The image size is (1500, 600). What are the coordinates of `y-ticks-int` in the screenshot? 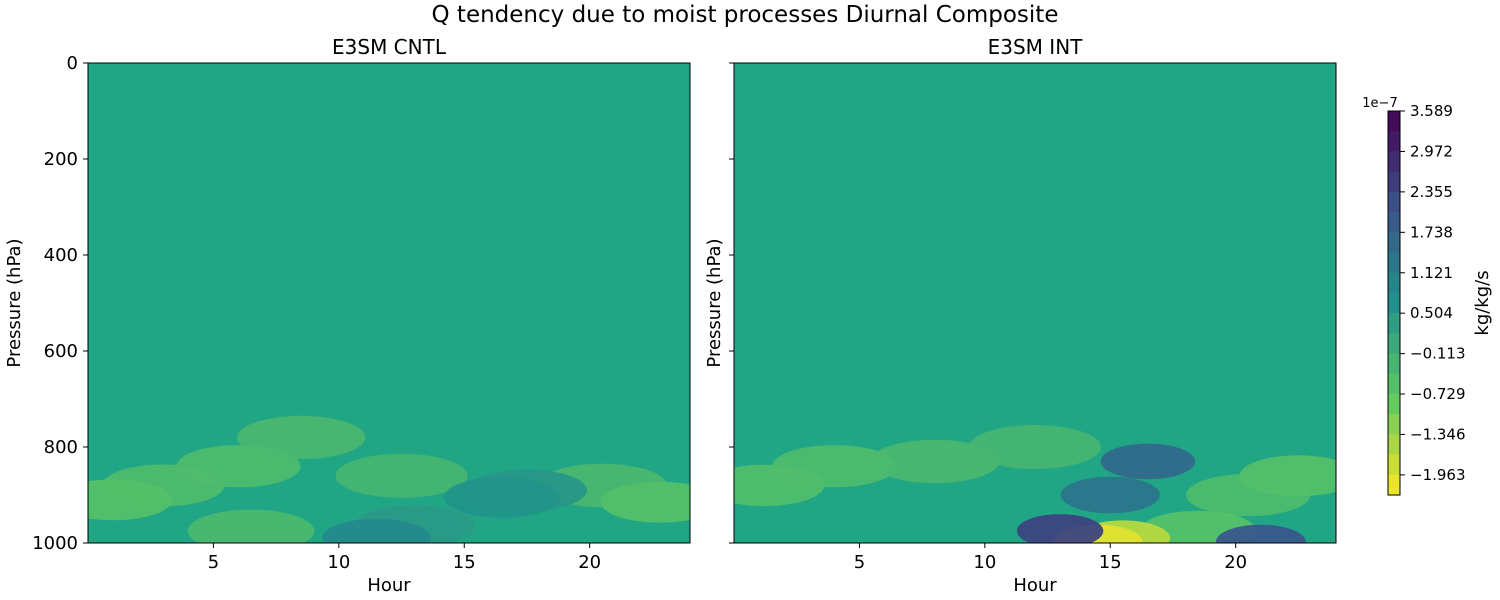 It's located at (731, 303).